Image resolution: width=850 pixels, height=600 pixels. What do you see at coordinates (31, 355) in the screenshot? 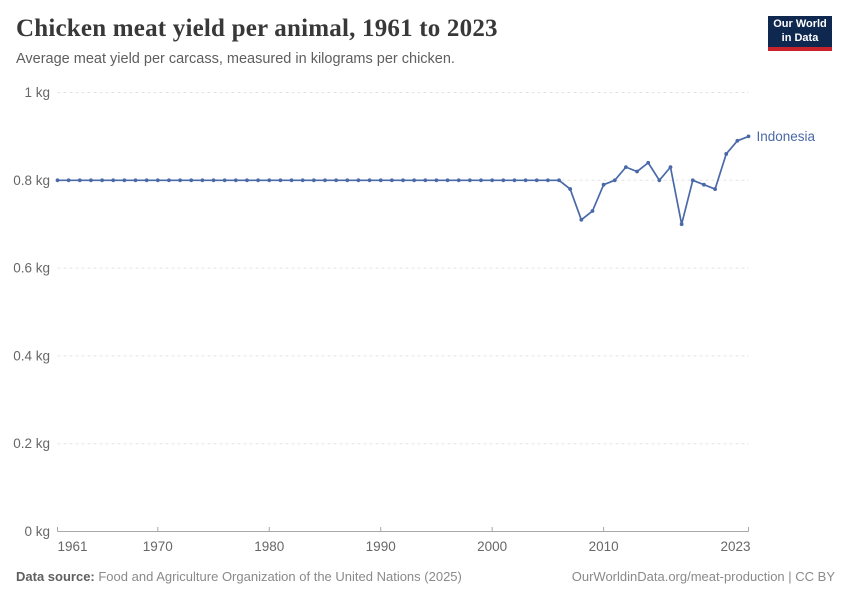
I see `svg-text: 0.4 kg` at bounding box center [31, 355].